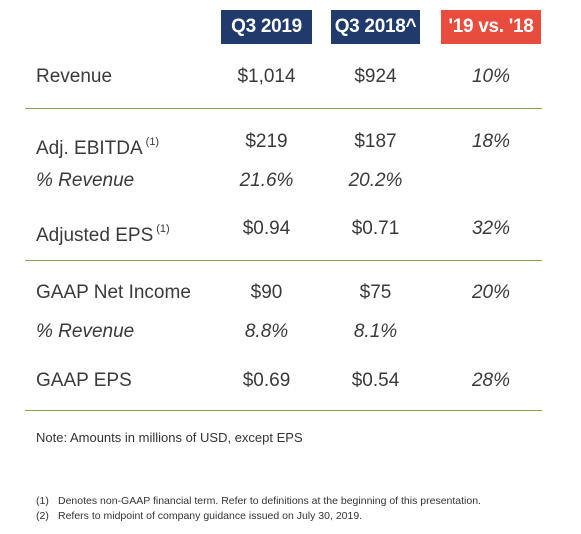 The height and width of the screenshot is (534, 581). Describe the element at coordinates (375, 180) in the screenshot. I see `value-q3-2018: 20.2%` at that location.